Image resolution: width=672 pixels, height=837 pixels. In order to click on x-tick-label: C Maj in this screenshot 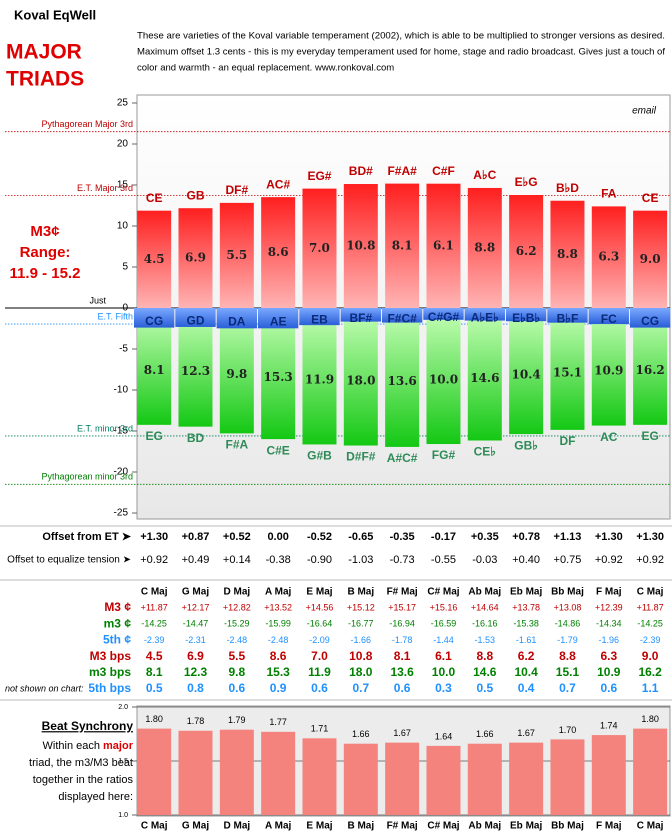, I will do `click(650, 826)`.